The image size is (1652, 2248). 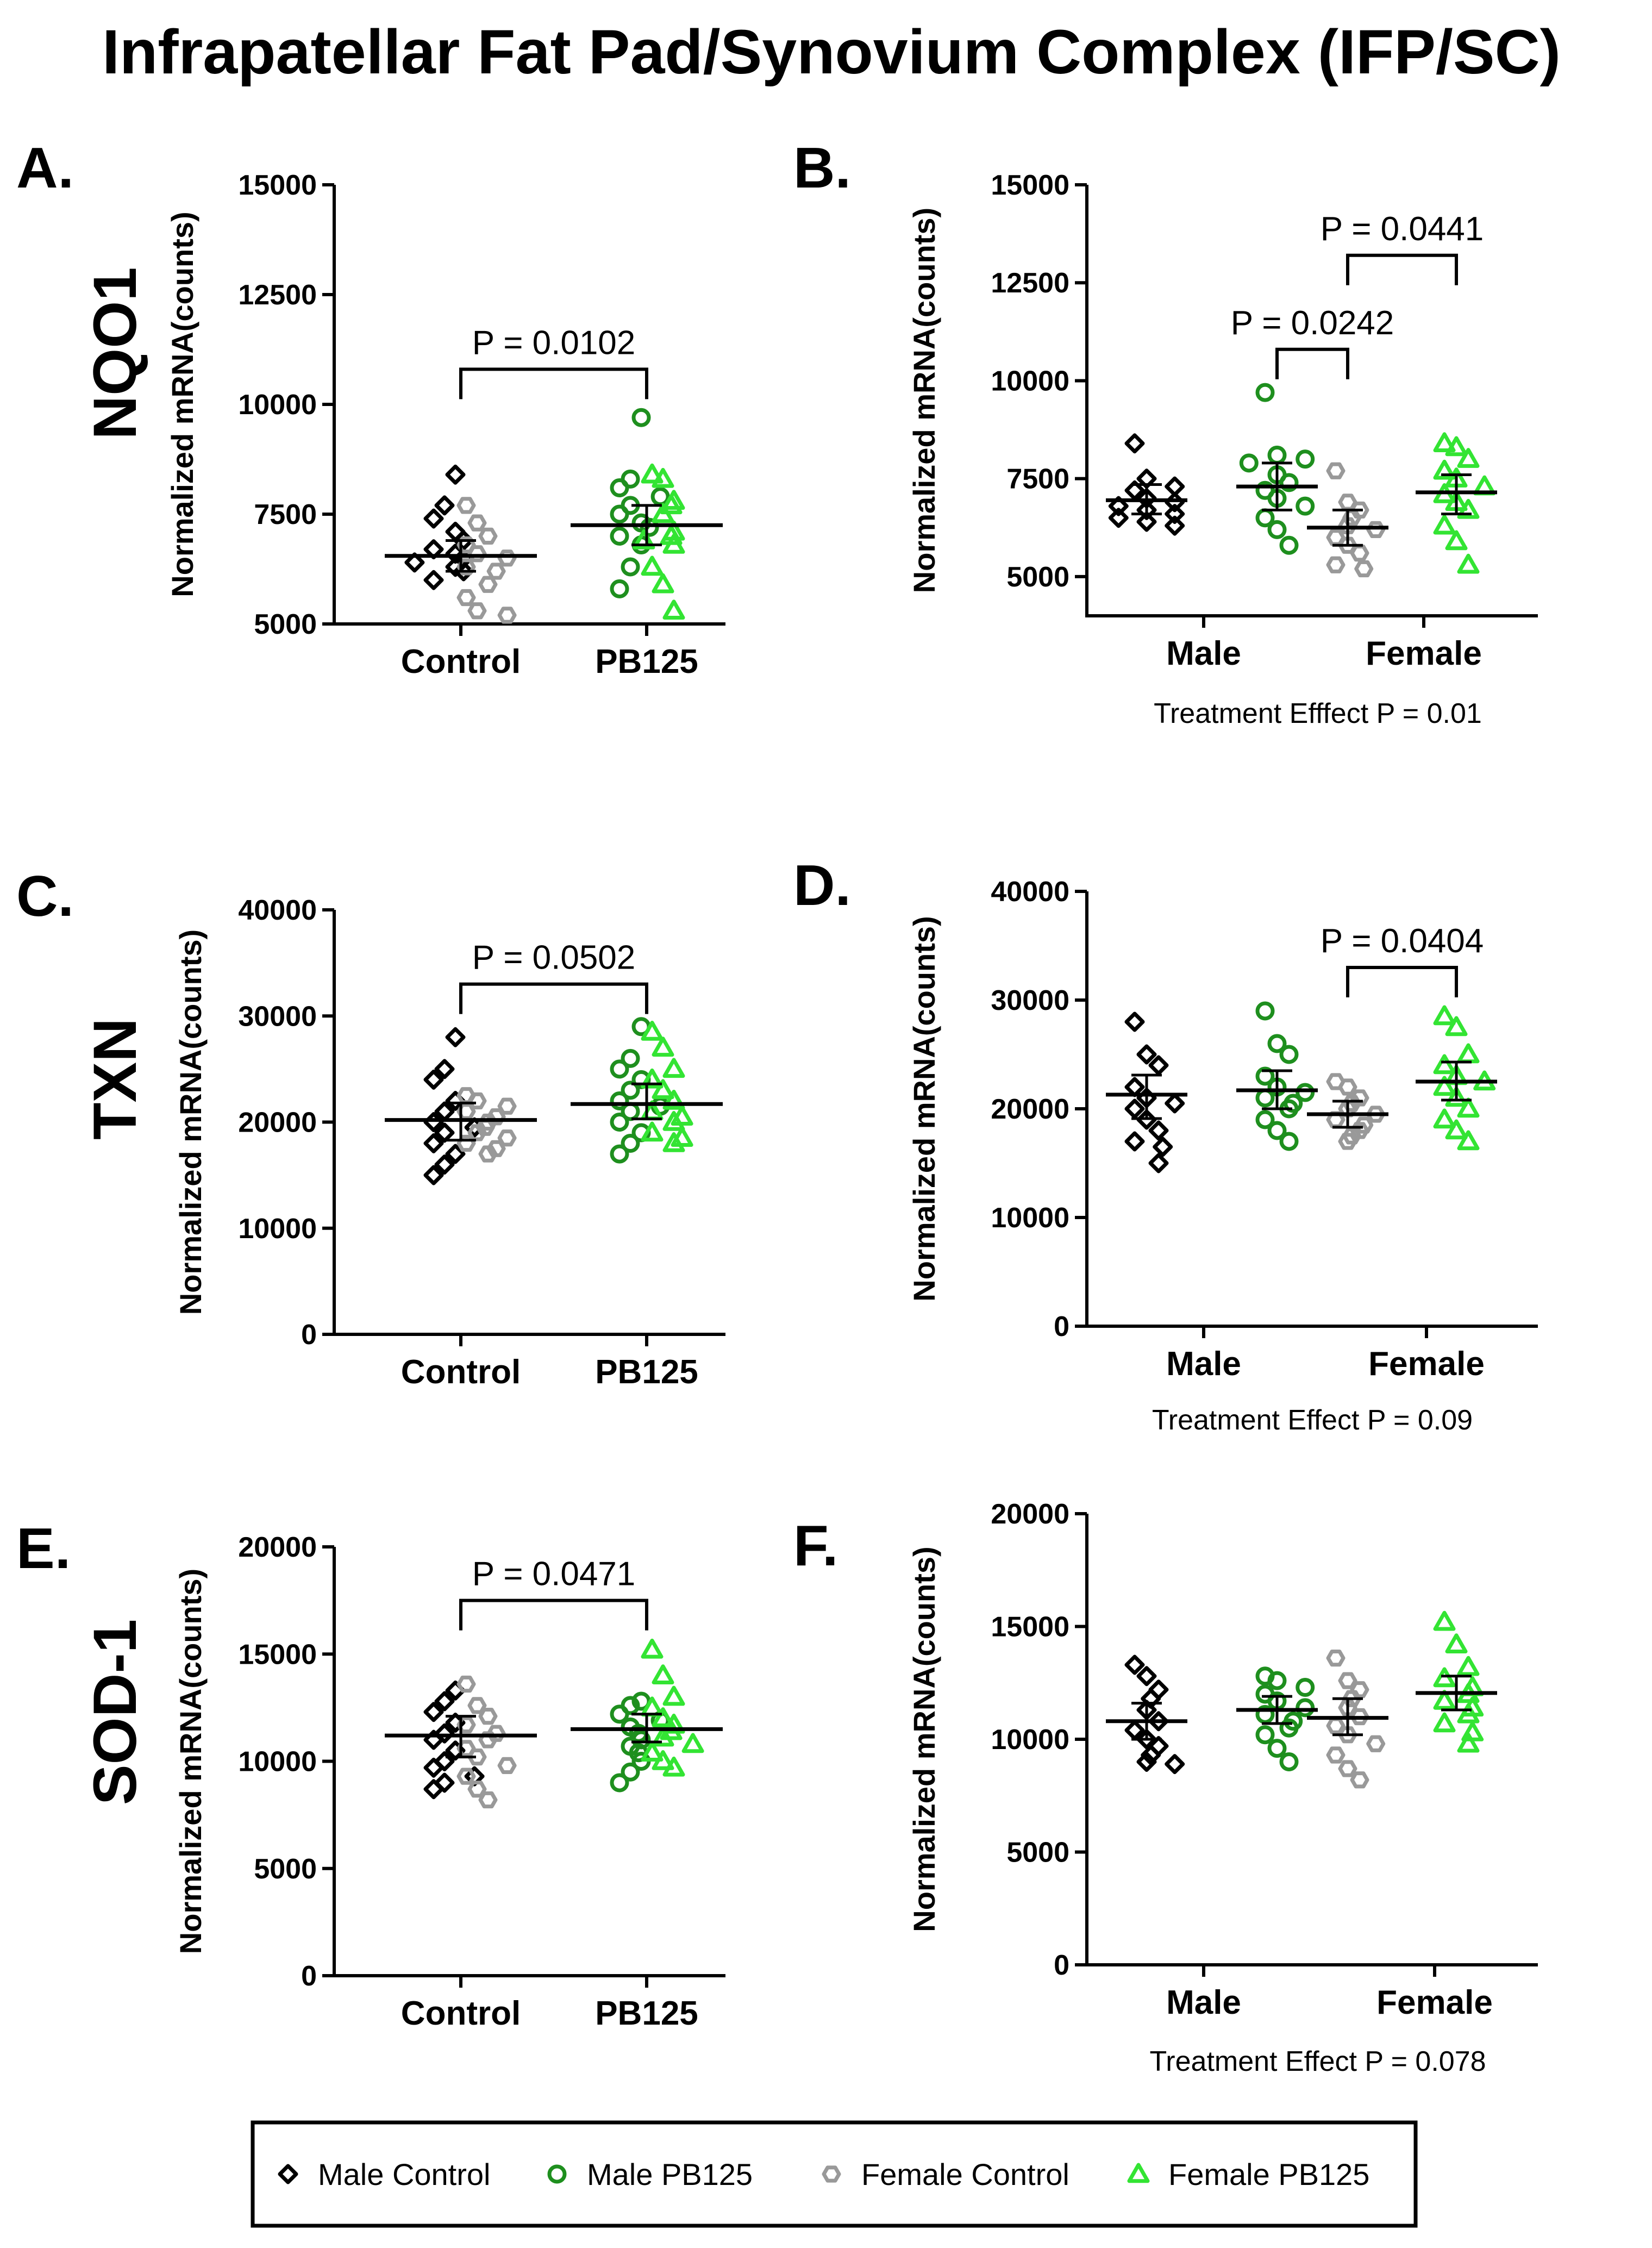 I want to click on panel-letter: A., so click(x=45, y=168).